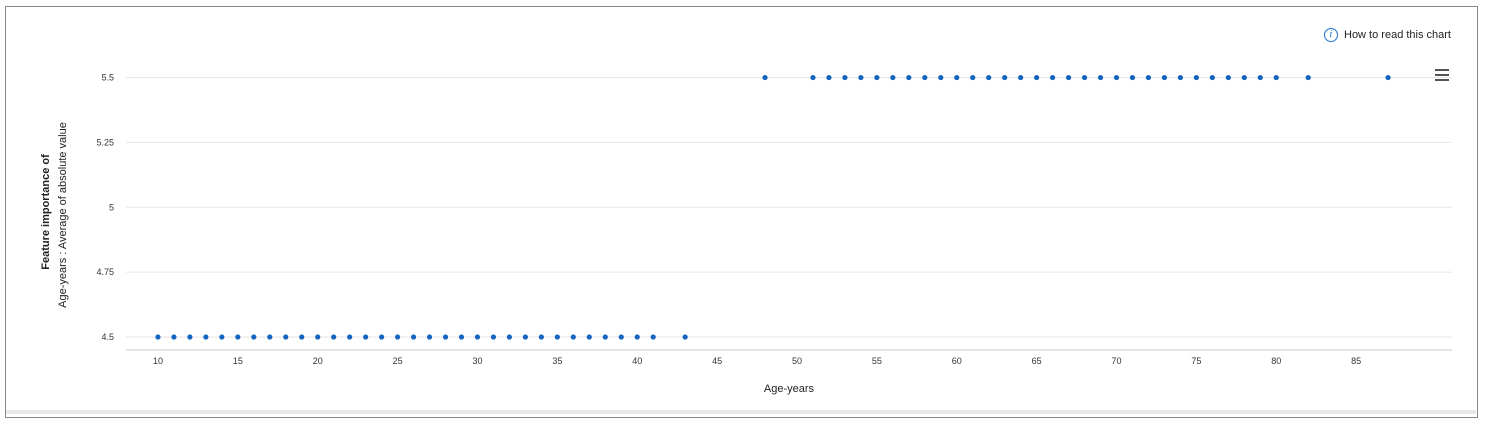 The width and height of the screenshot is (1486, 426). I want to click on x-tick-label: 75, so click(1196, 361).